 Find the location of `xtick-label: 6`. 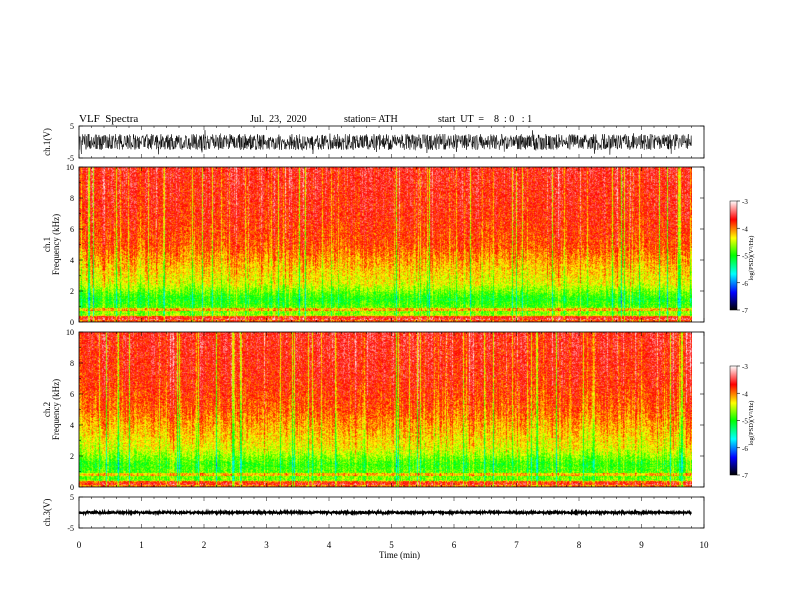

xtick-label: 6 is located at coordinates (454, 545).